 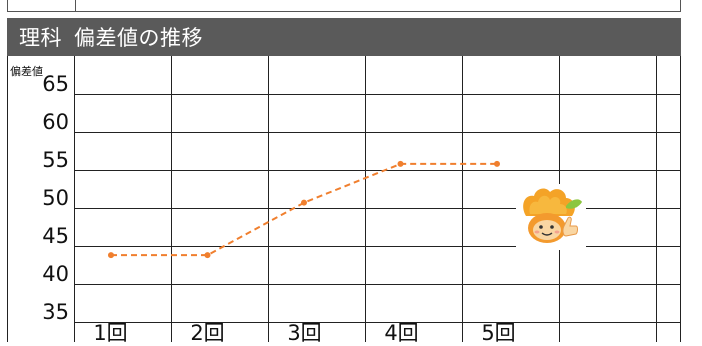 What do you see at coordinates (401, 331) in the screenshot?
I see `x-tick-label: 4回` at bounding box center [401, 331].